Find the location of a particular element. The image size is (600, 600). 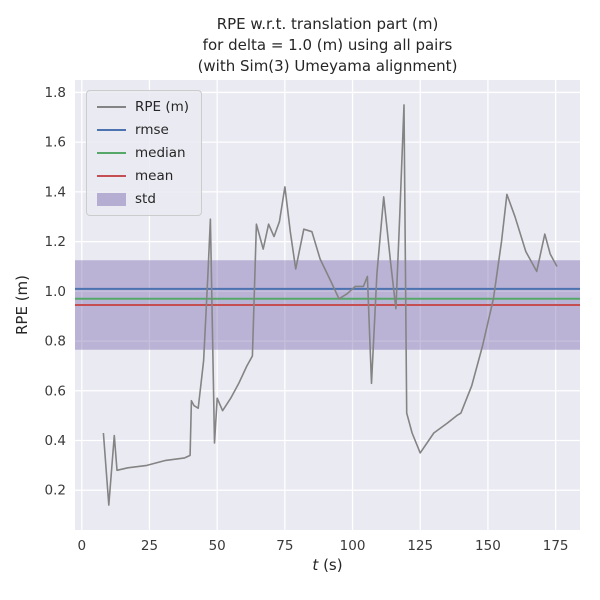

x-tick-label: 175 is located at coordinates (556, 546).